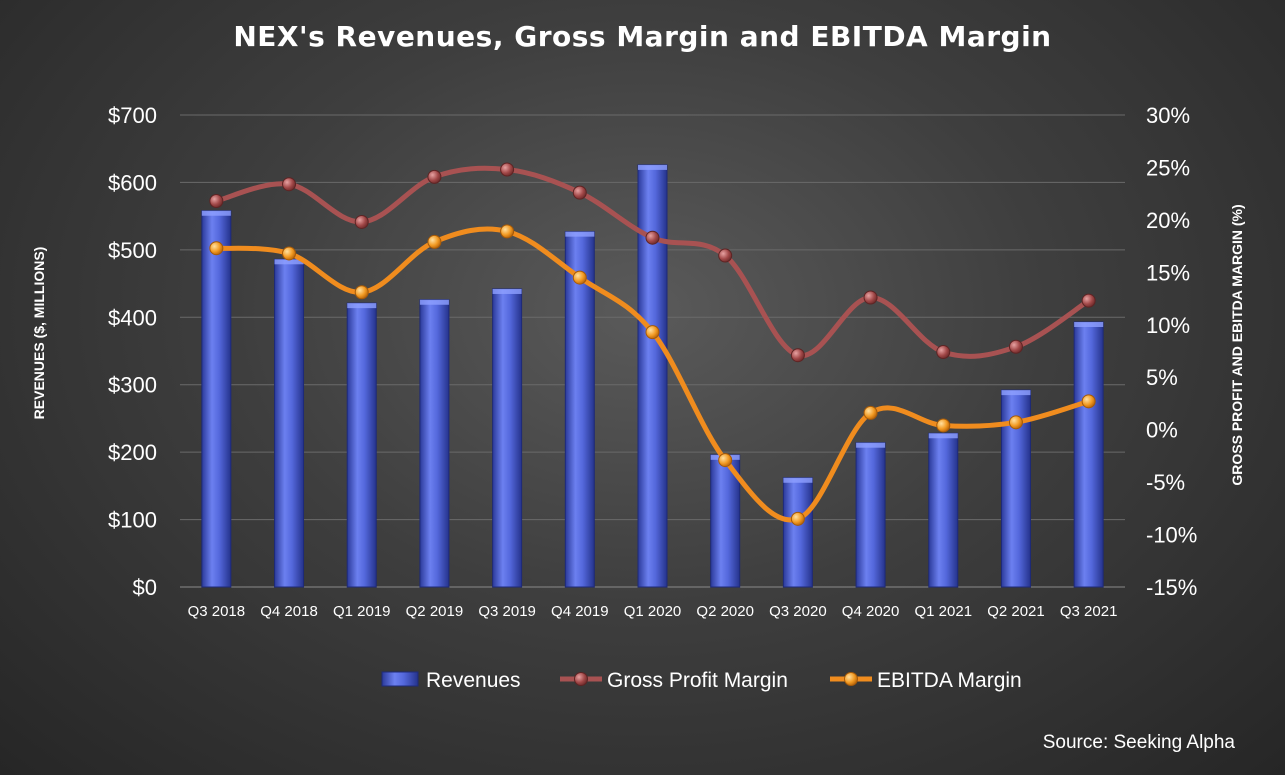  Describe the element at coordinates (1162, 430) in the screenshot. I see `y2-tick-label: 0%` at that location.